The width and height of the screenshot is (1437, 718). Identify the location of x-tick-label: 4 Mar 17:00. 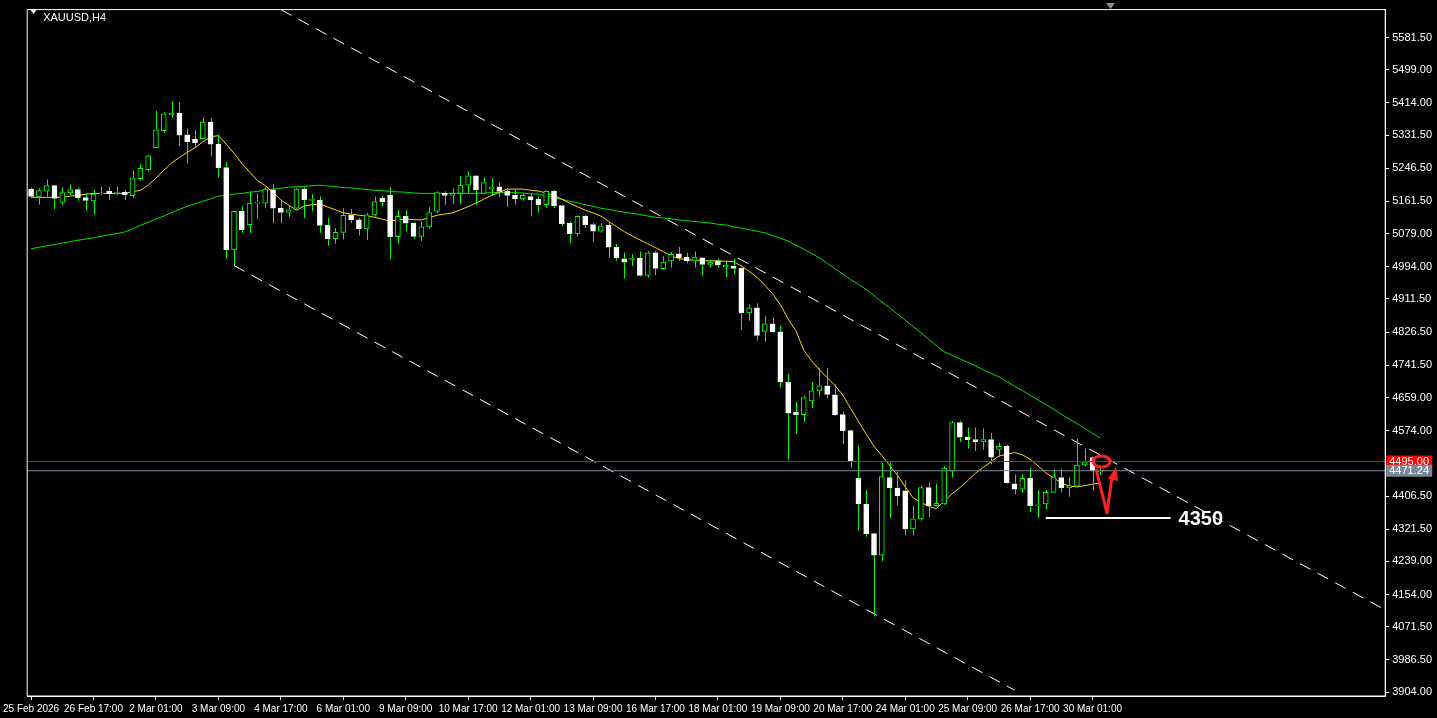
(281, 708).